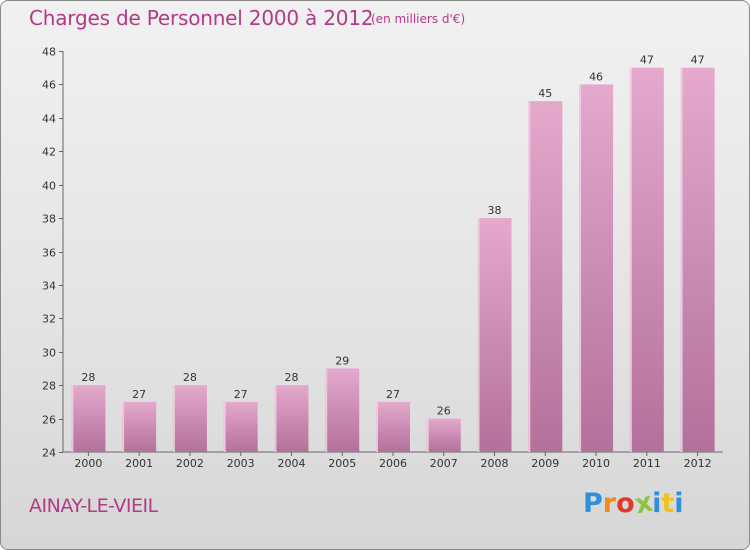 The height and width of the screenshot is (550, 750). I want to click on x-tick-label: 2003, so click(241, 463).